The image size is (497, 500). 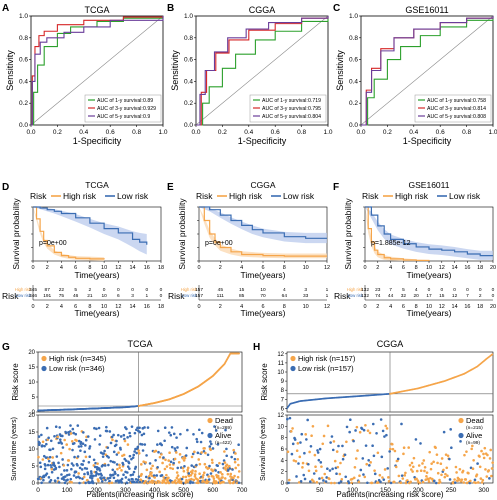 I want to click on ci-band-high-risk, so click(x=69, y=234).